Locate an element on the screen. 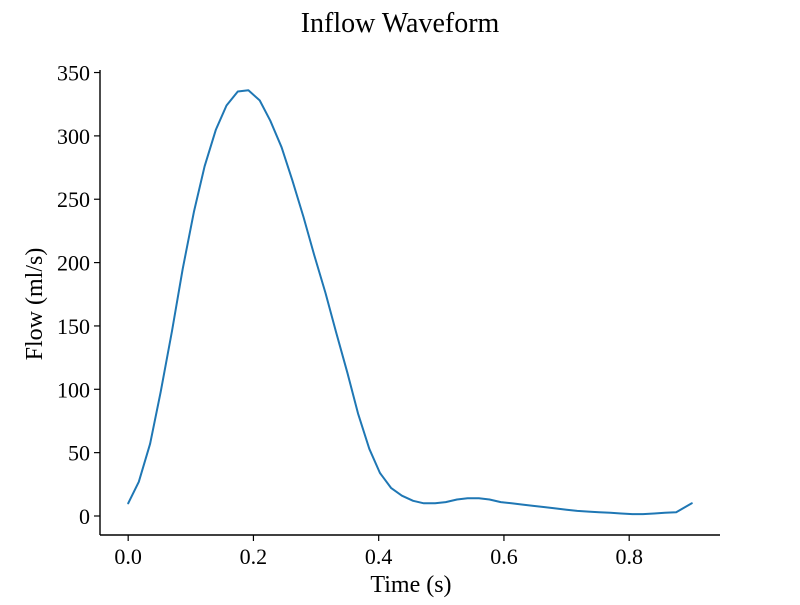  y-tick-label: 250 is located at coordinates (73, 199).